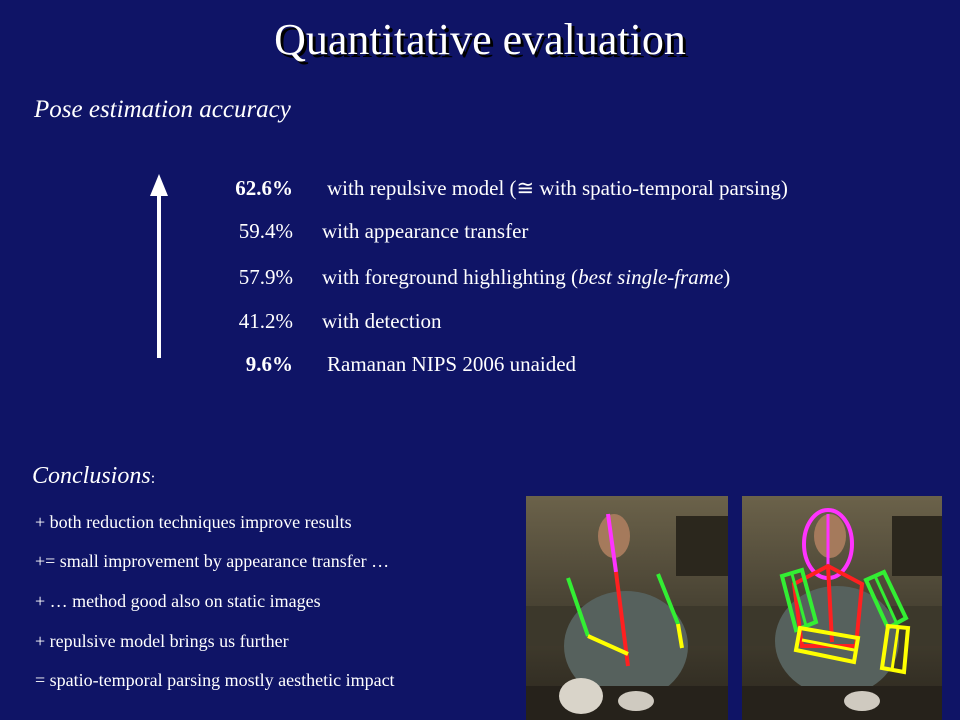 This screenshot has height=720, width=960. What do you see at coordinates (94, 476) in the screenshot?
I see `conclusions-heading: Conclusions:` at bounding box center [94, 476].